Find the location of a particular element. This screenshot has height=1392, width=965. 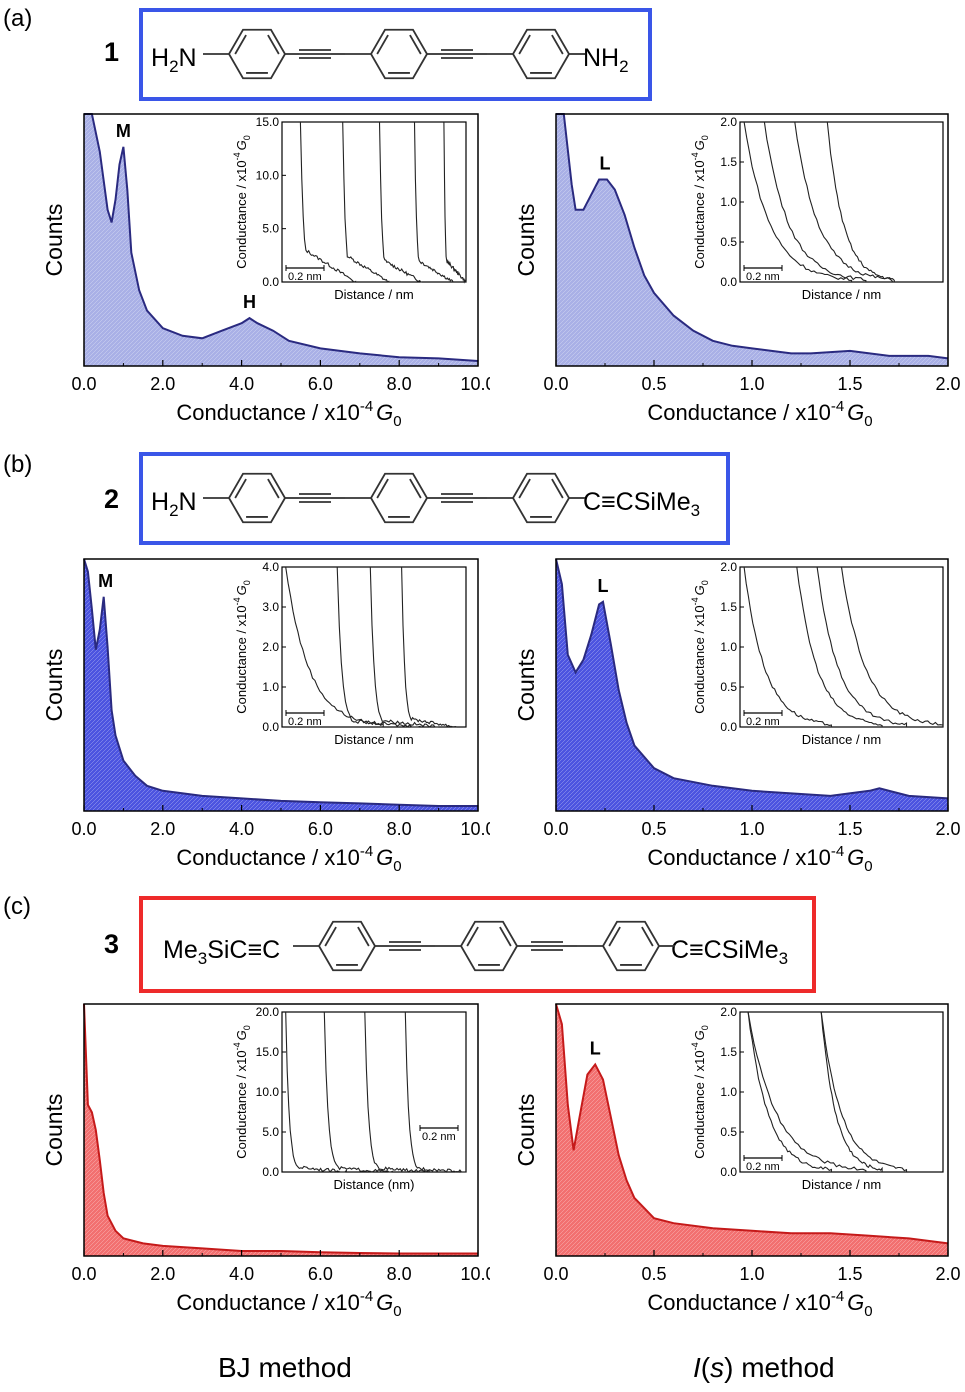

inset-y-tick: 5.0 is located at coordinates (270, 229).